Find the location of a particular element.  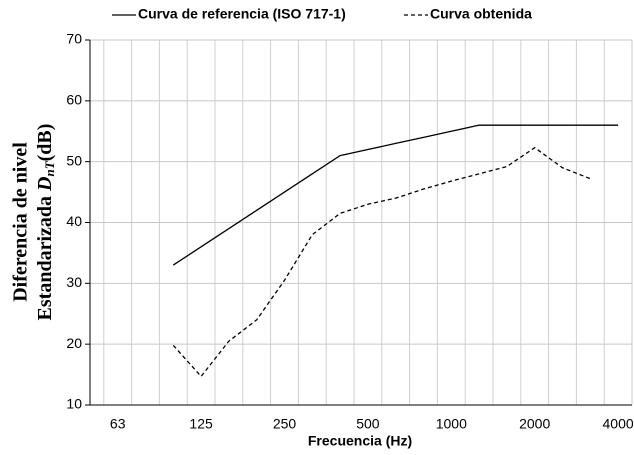

y-label-text: Estandarizada is located at coordinates (45, 258).